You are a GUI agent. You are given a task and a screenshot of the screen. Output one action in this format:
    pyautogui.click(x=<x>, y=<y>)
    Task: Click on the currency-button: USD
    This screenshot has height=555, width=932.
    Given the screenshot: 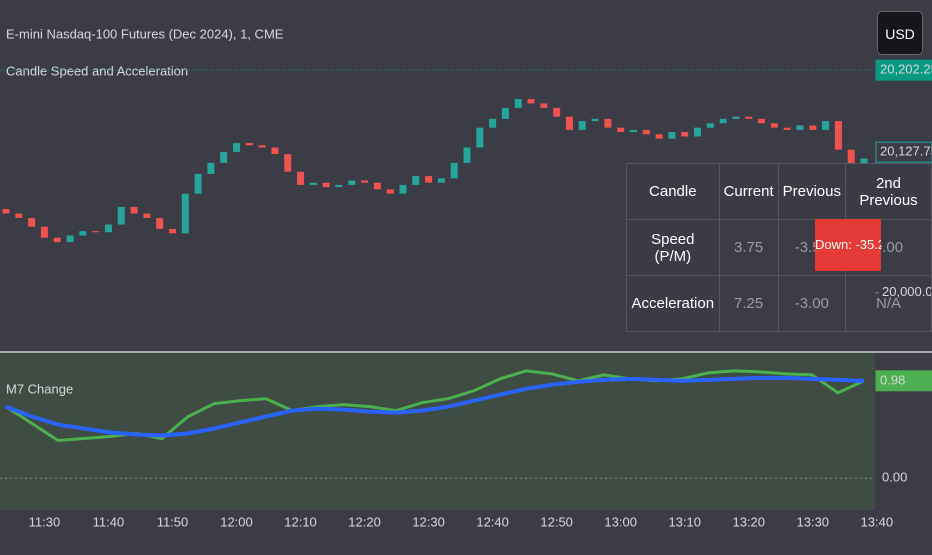 What is the action you would take?
    pyautogui.click(x=900, y=33)
    